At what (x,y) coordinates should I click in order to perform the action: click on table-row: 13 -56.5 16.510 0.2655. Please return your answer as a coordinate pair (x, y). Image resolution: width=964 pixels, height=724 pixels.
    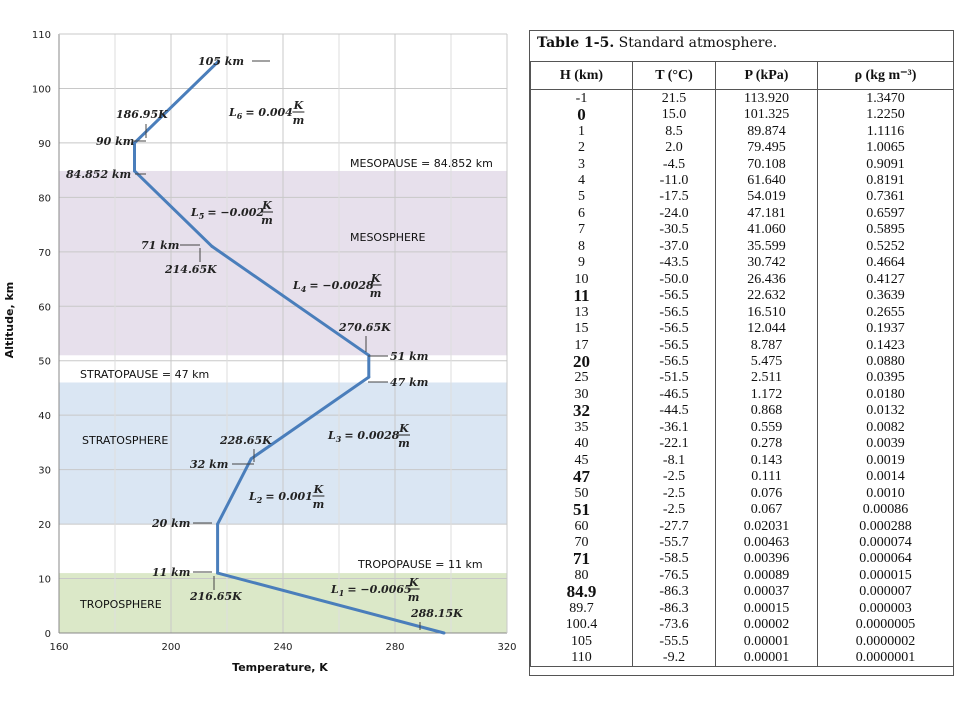
    Looking at the image, I should click on (742, 312).